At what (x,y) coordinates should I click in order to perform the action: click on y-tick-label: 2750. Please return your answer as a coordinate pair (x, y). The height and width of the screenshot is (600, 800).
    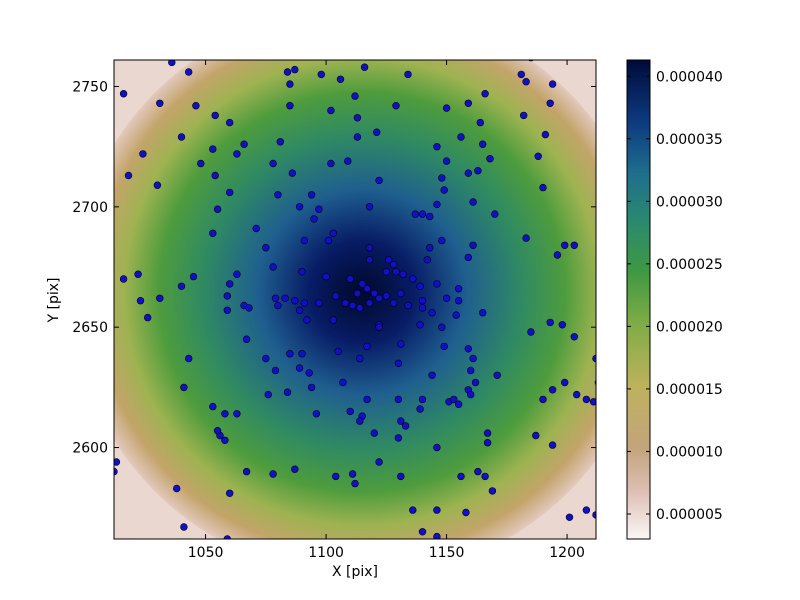
    Looking at the image, I should click on (90, 87).